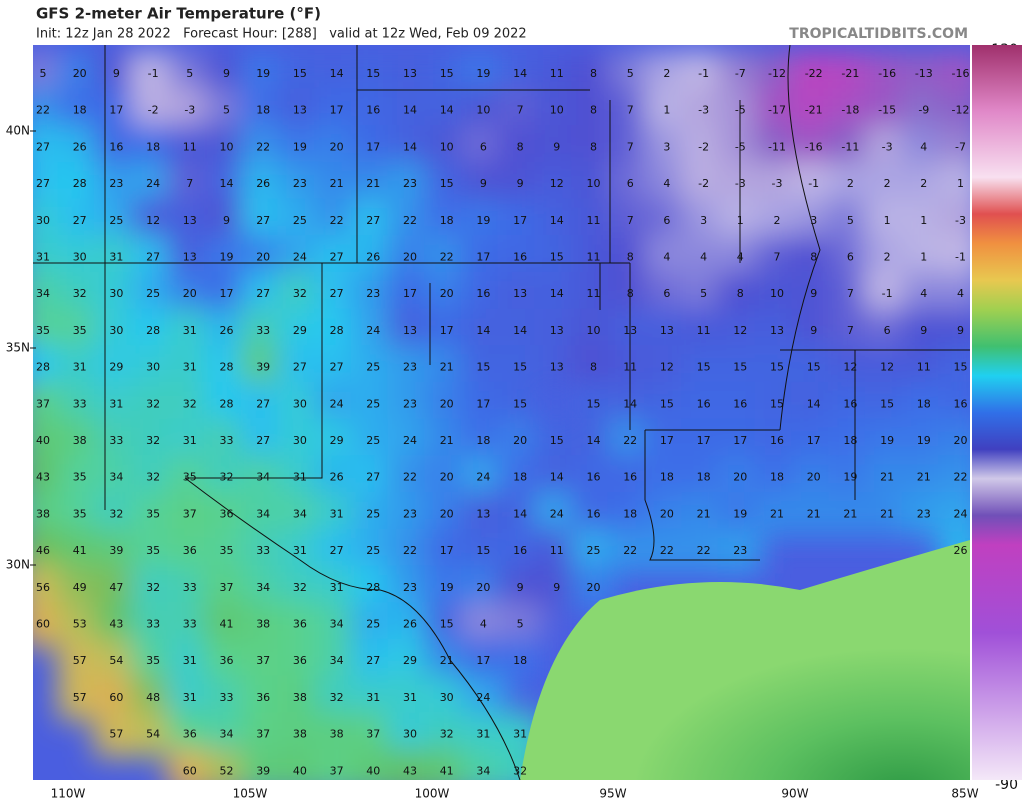  What do you see at coordinates (373, 770) in the screenshot?
I see `temperature-label: 40` at bounding box center [373, 770].